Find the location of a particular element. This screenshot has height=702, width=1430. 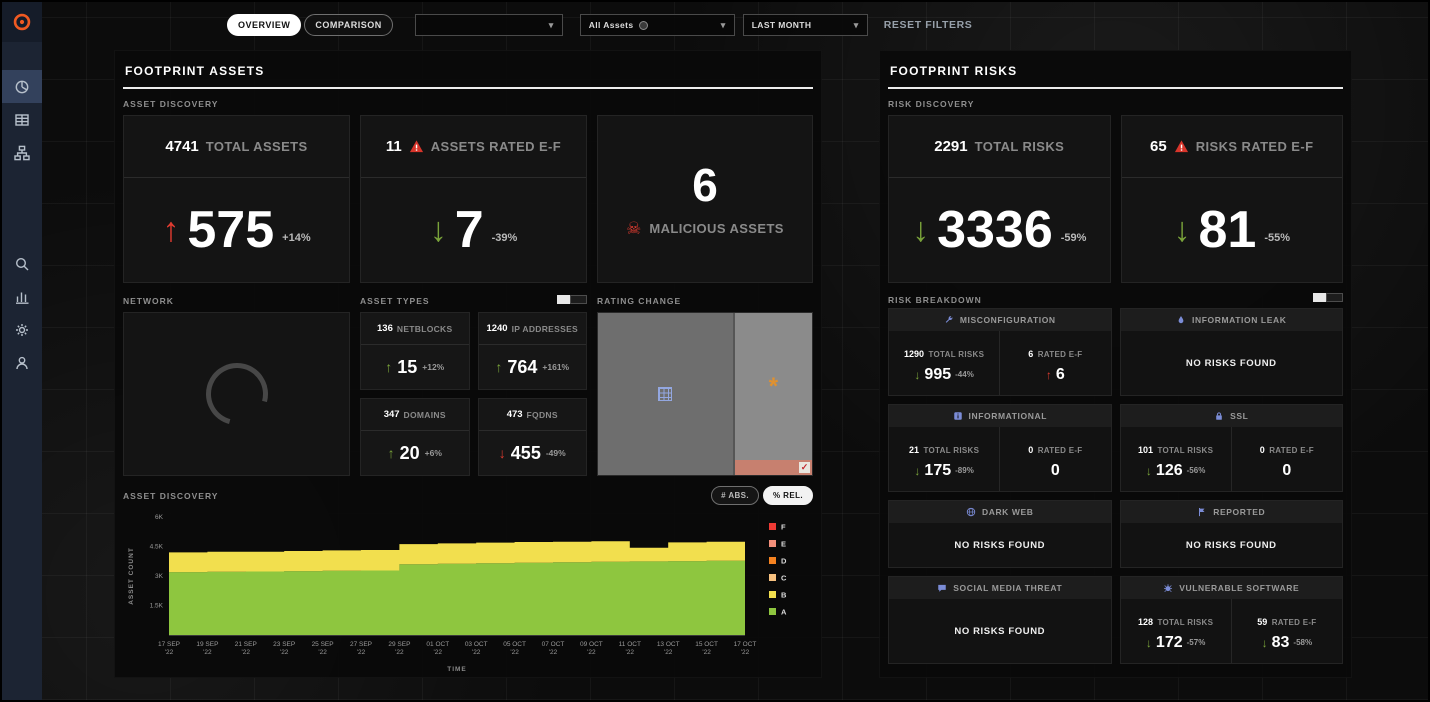

asset-filter-dropdown: All Assets ▾ is located at coordinates (657, 25).